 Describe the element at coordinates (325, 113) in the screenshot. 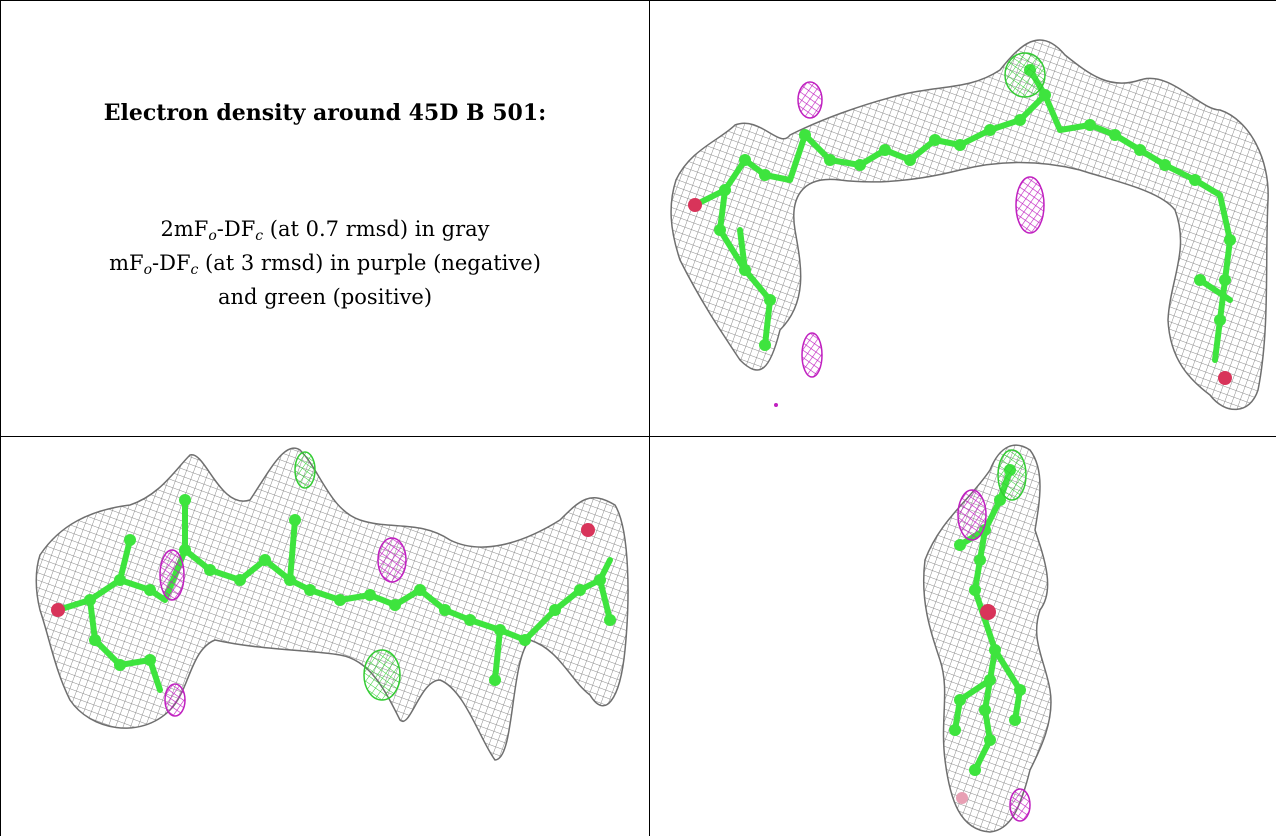

I see `caption-title: Electron density around 45D B 501:` at that location.